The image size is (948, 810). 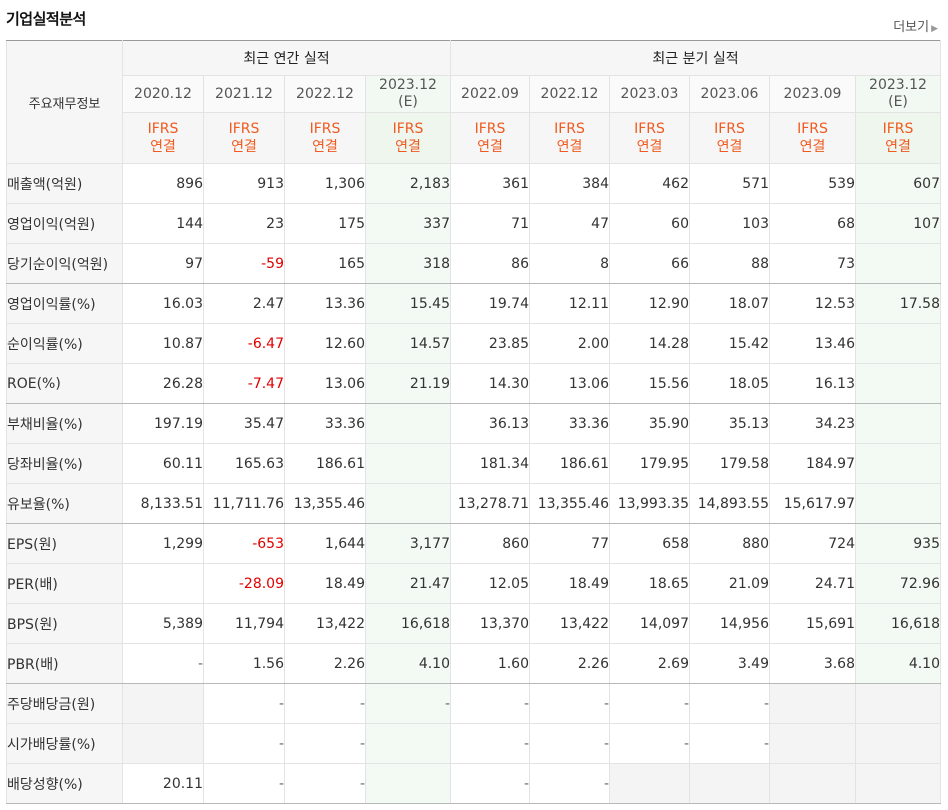 I want to click on value-cell: 12.60, so click(x=325, y=343).